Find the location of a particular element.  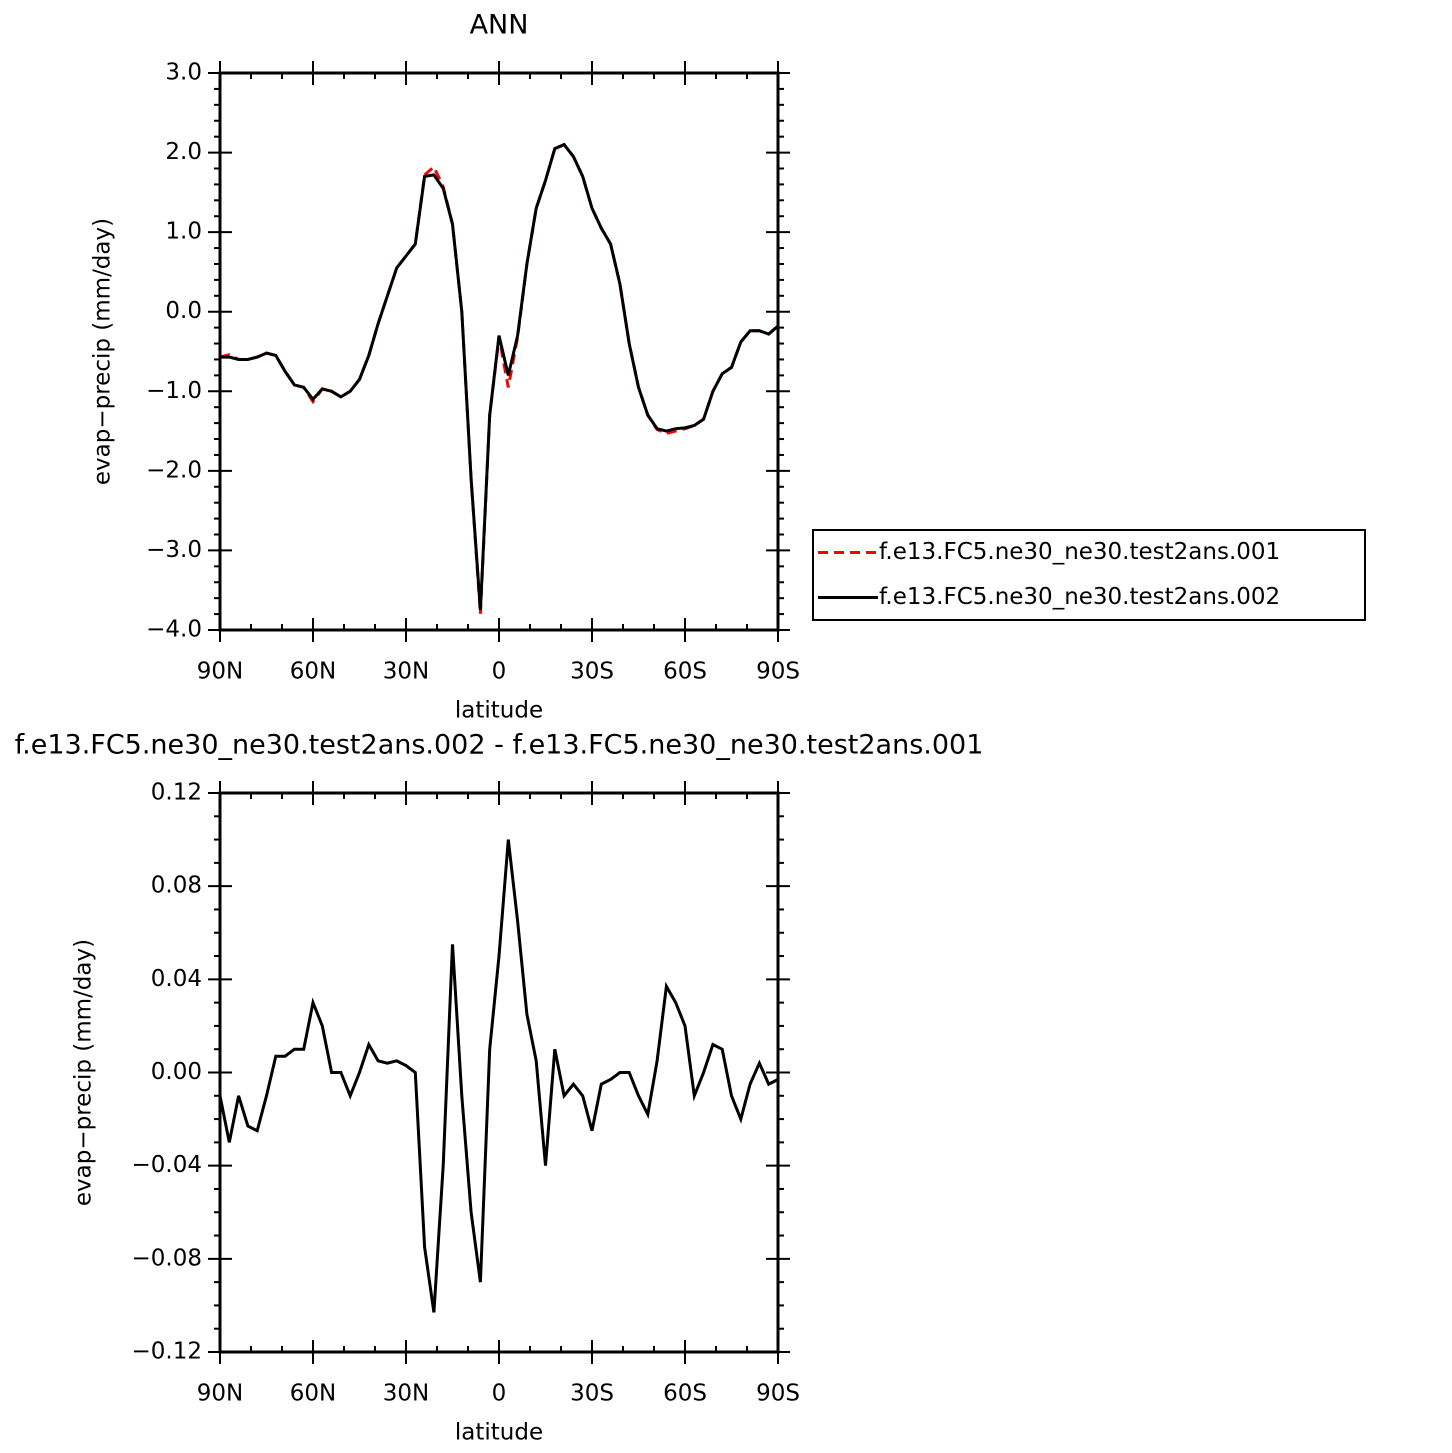

y-tick-label: 0.12 is located at coordinates (176, 793).